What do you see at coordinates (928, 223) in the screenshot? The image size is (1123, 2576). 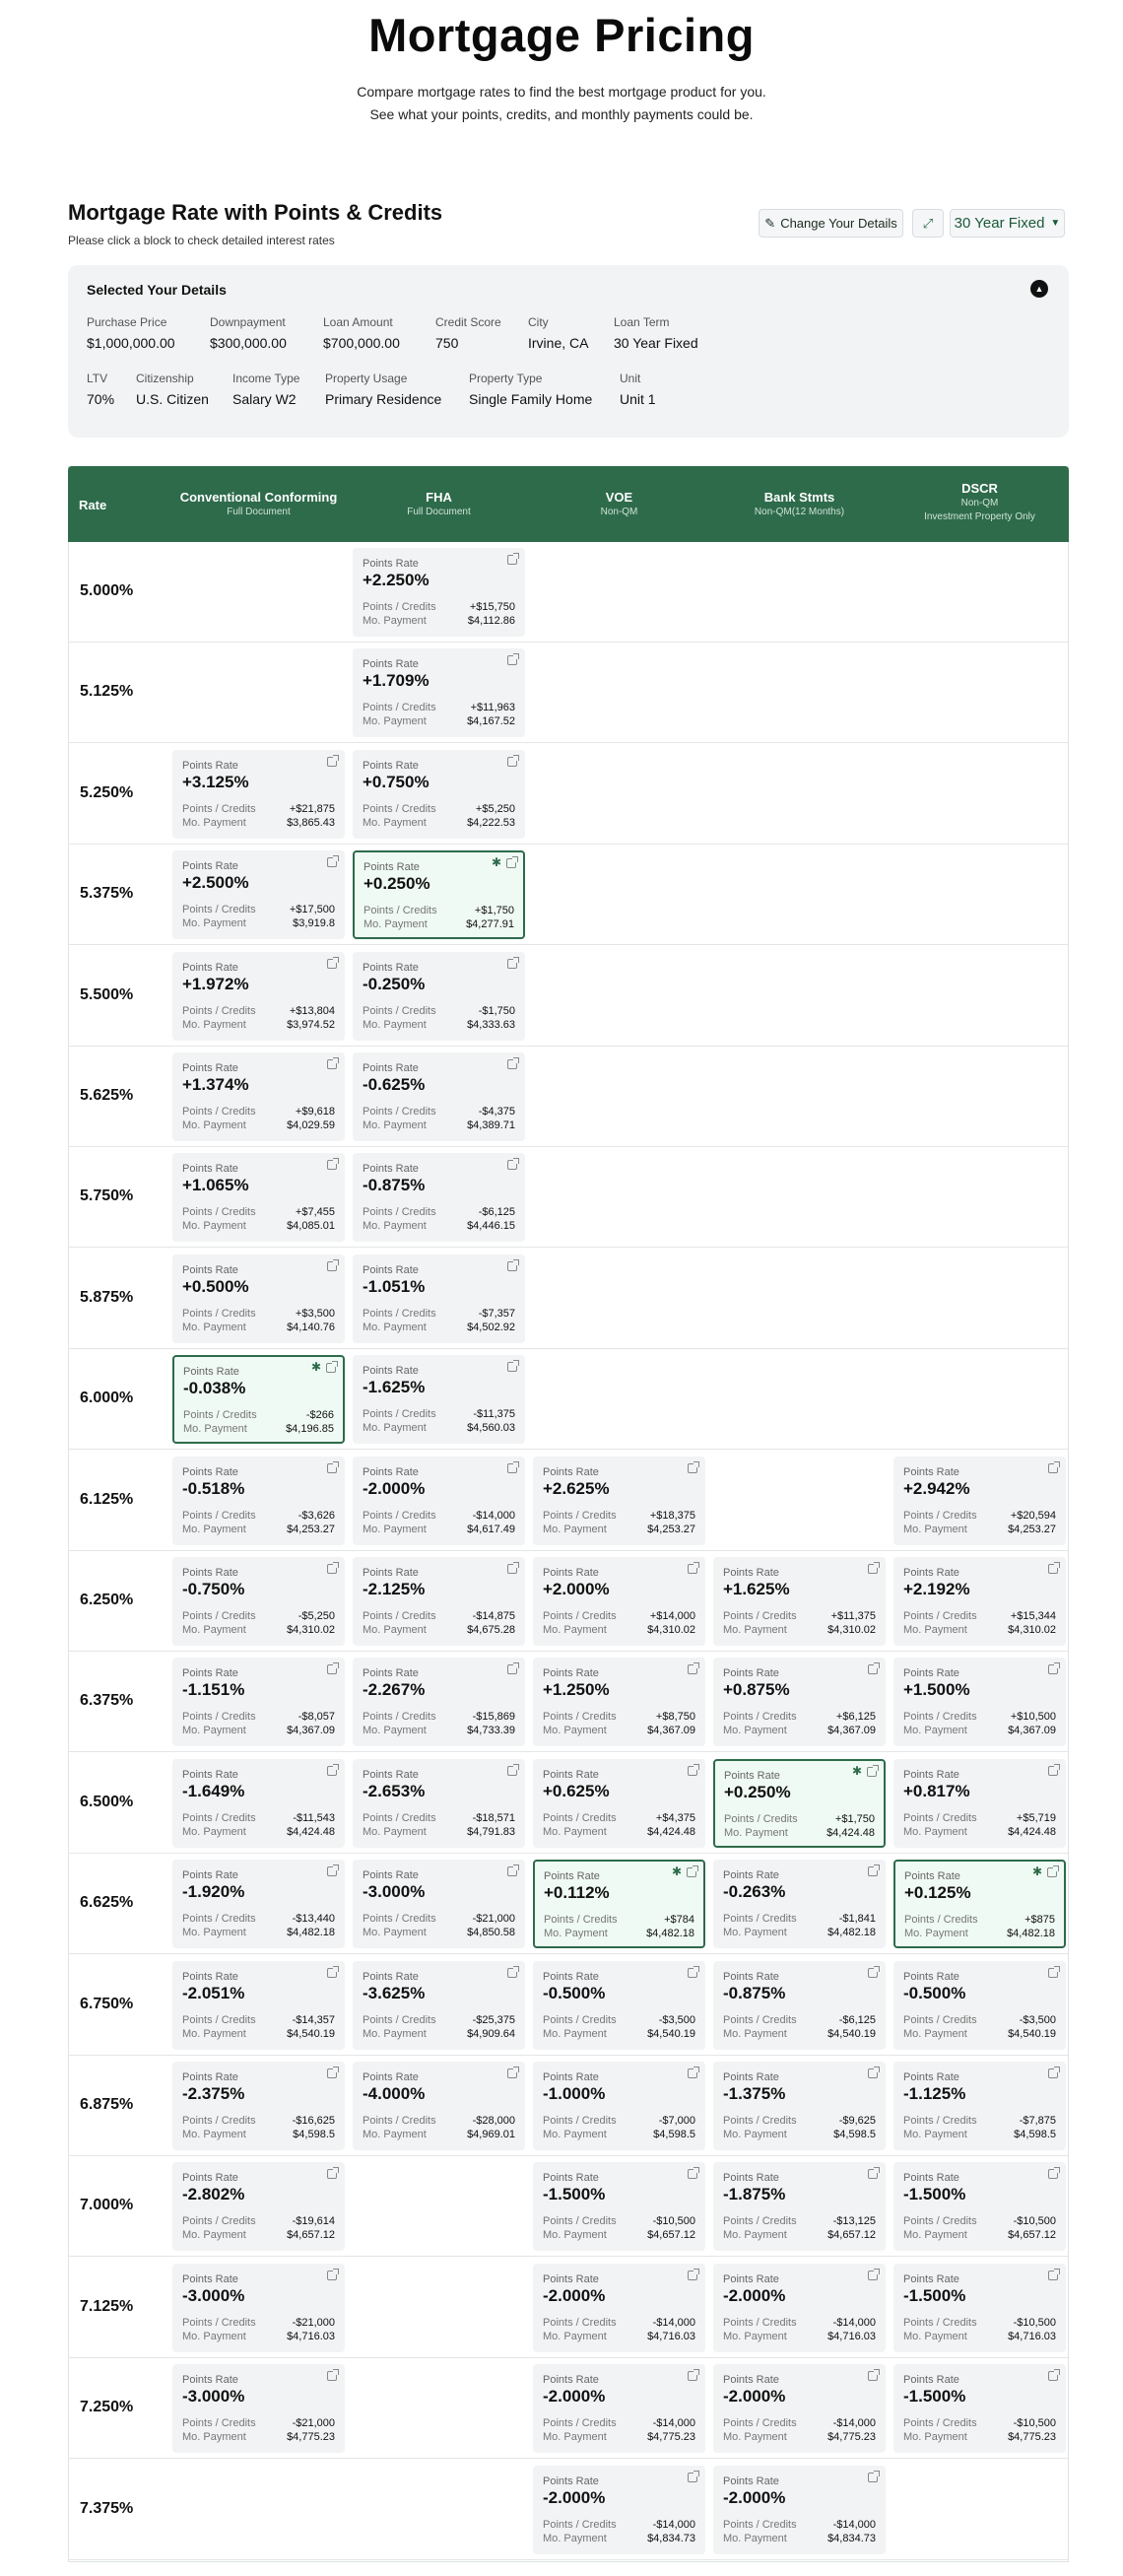 I see `expand-button: ⤢` at bounding box center [928, 223].